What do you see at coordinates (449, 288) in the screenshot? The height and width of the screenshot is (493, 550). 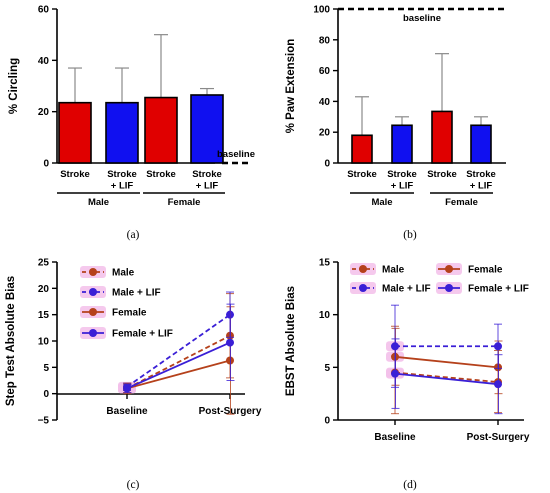 I see `chart-3-legend-3-swatch-marker` at bounding box center [449, 288].